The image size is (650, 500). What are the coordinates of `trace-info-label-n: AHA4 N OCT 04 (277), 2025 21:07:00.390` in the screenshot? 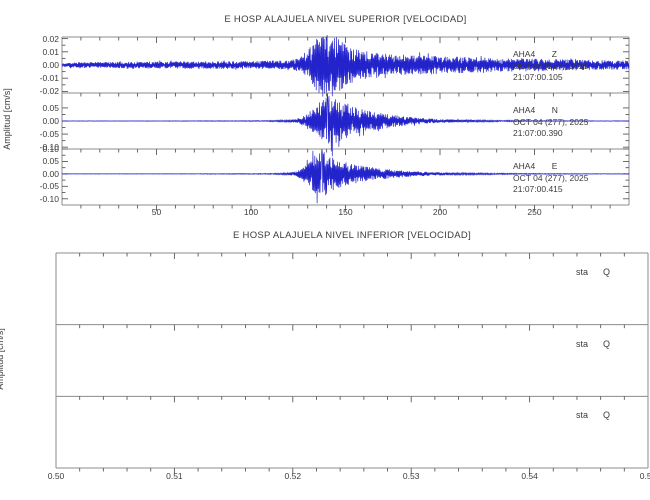 It's located at (550, 122).